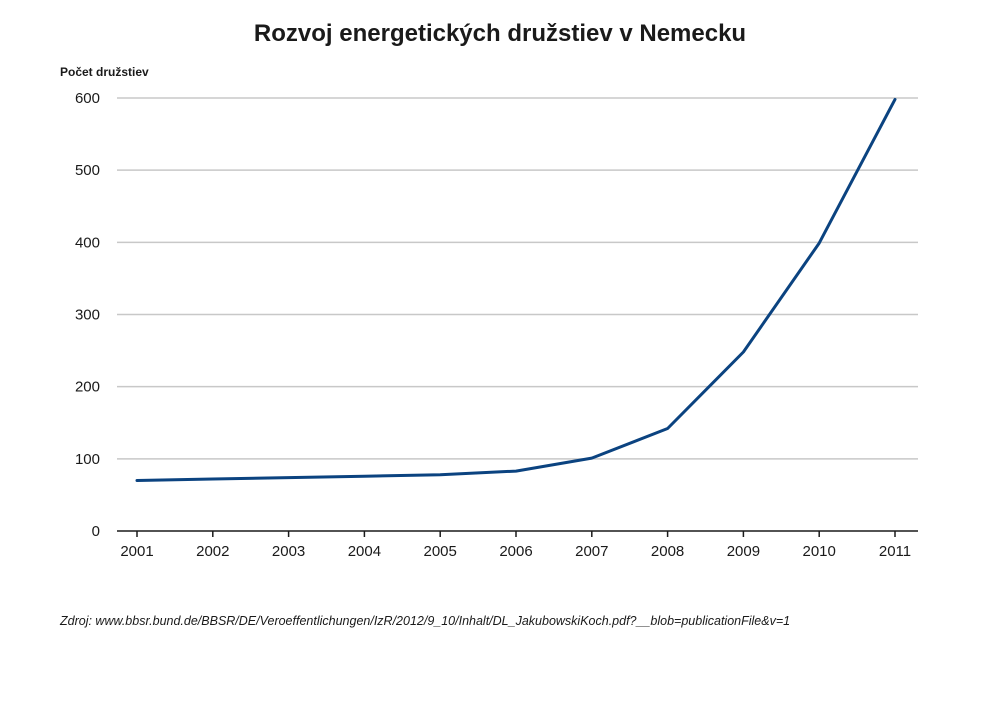  What do you see at coordinates (895, 551) in the screenshot?
I see `x-tick-label: 2011` at bounding box center [895, 551].